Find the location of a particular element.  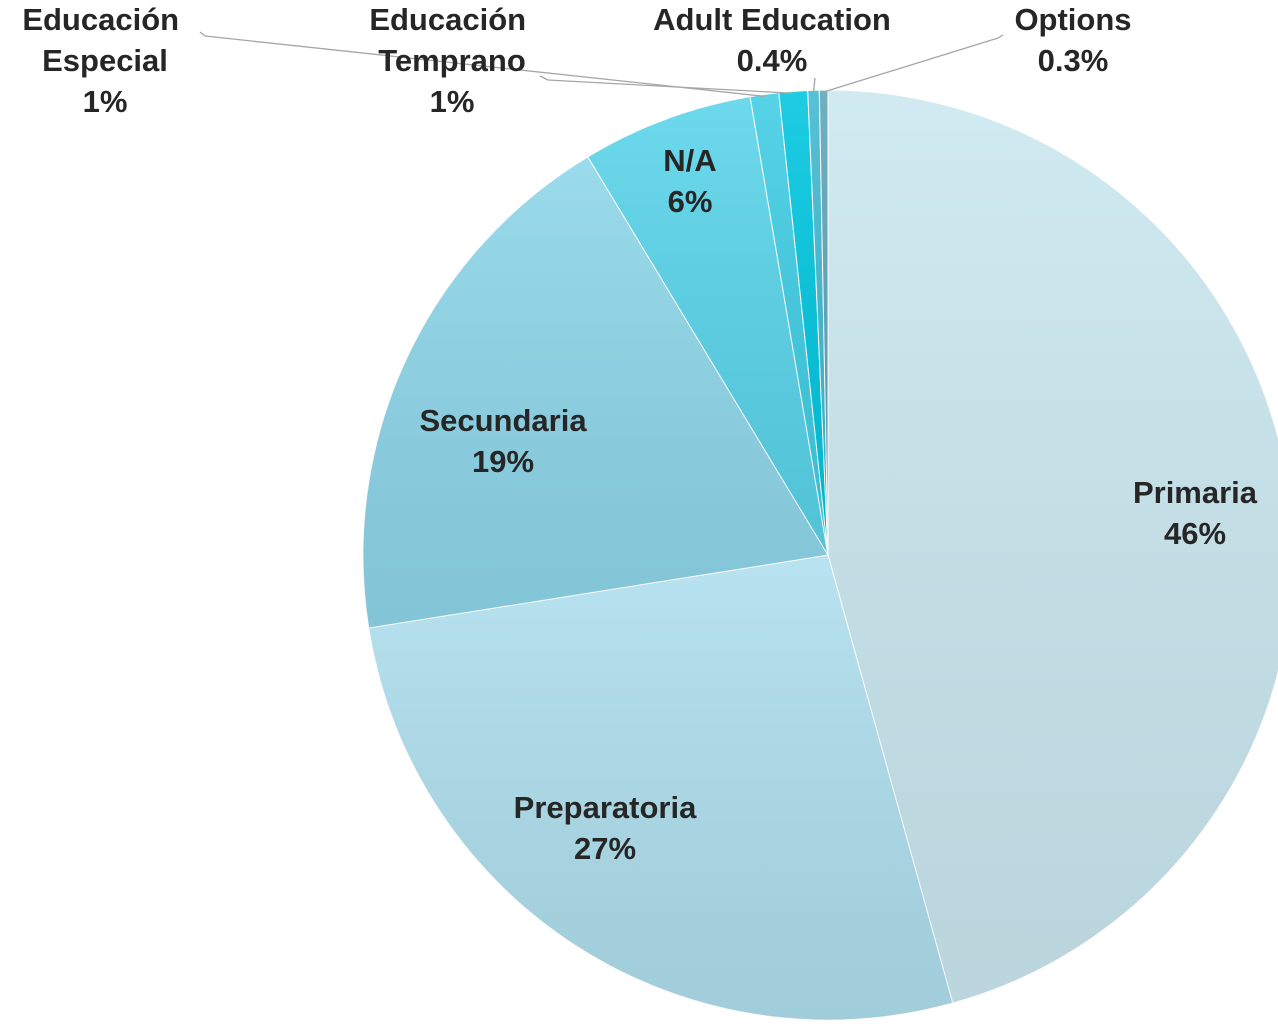

slice-value-label: 19% is located at coordinates (503, 461).